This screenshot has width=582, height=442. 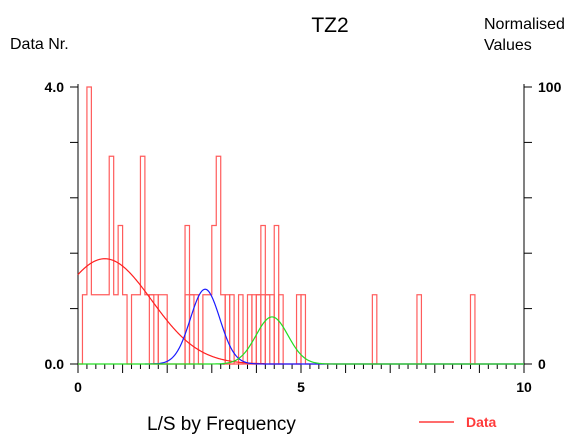 I want to click on x-tick-label: 5, so click(x=301, y=387).